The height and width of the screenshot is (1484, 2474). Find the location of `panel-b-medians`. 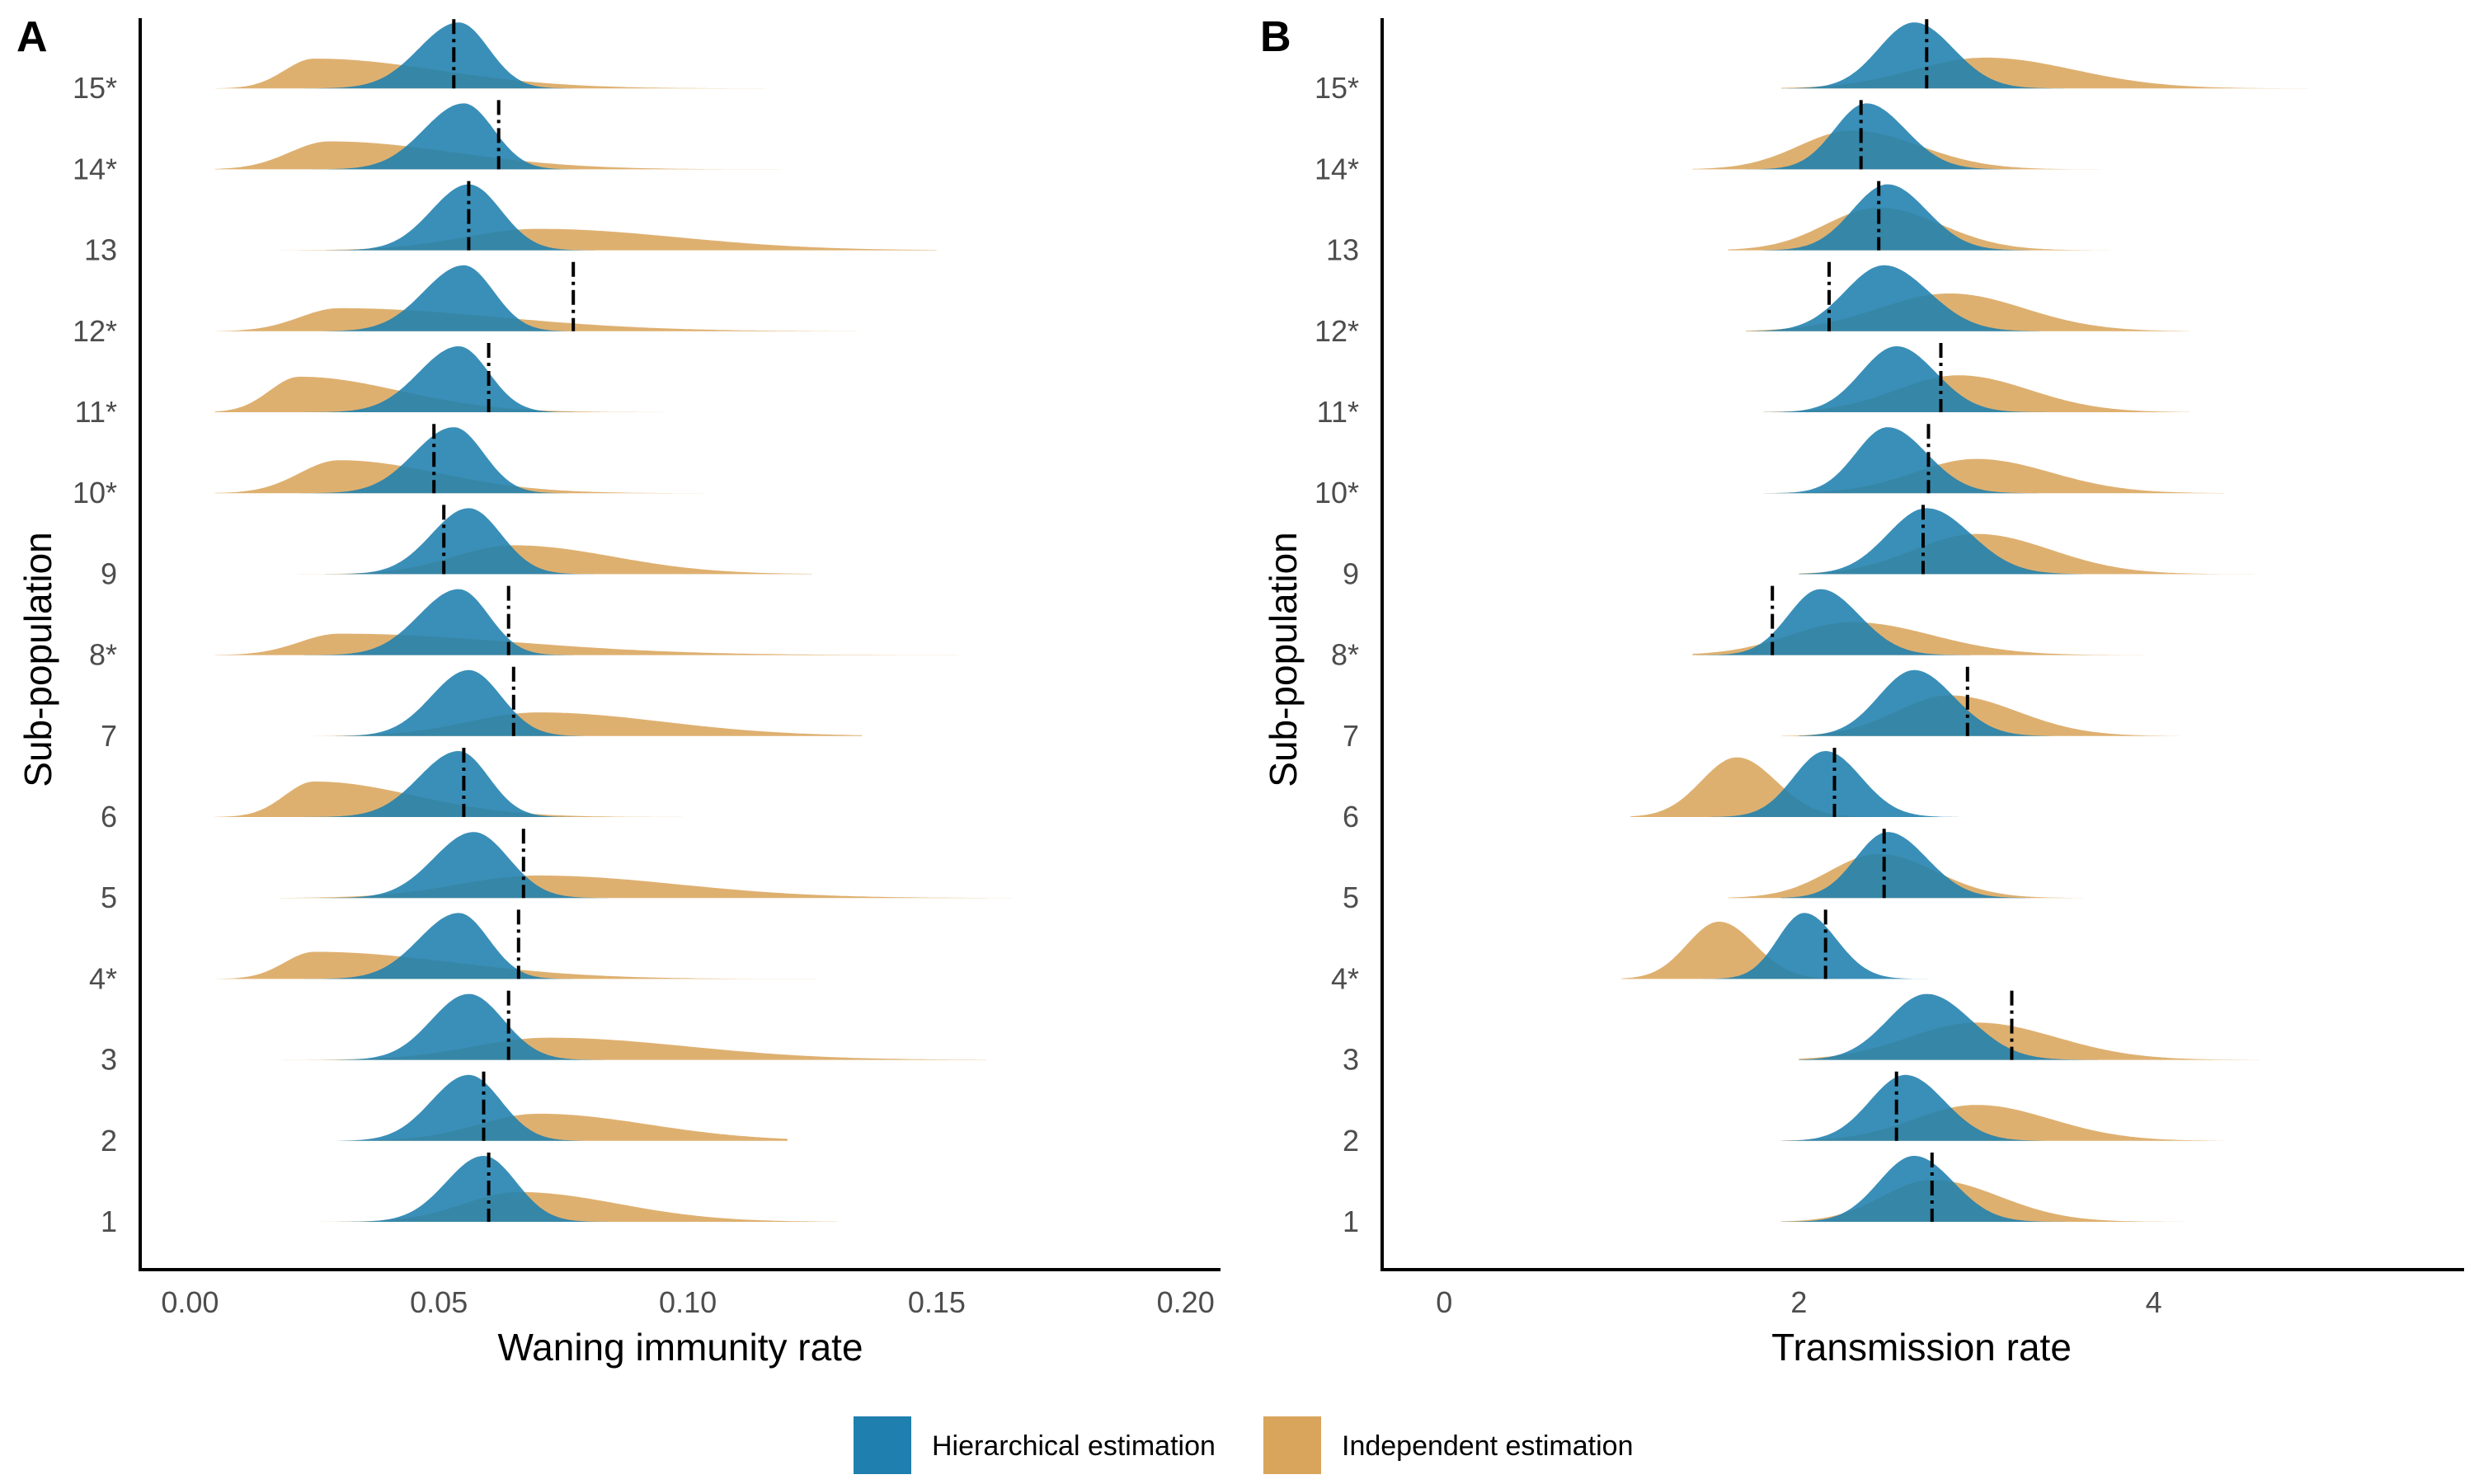

panel-b-medians is located at coordinates (1892, 620).